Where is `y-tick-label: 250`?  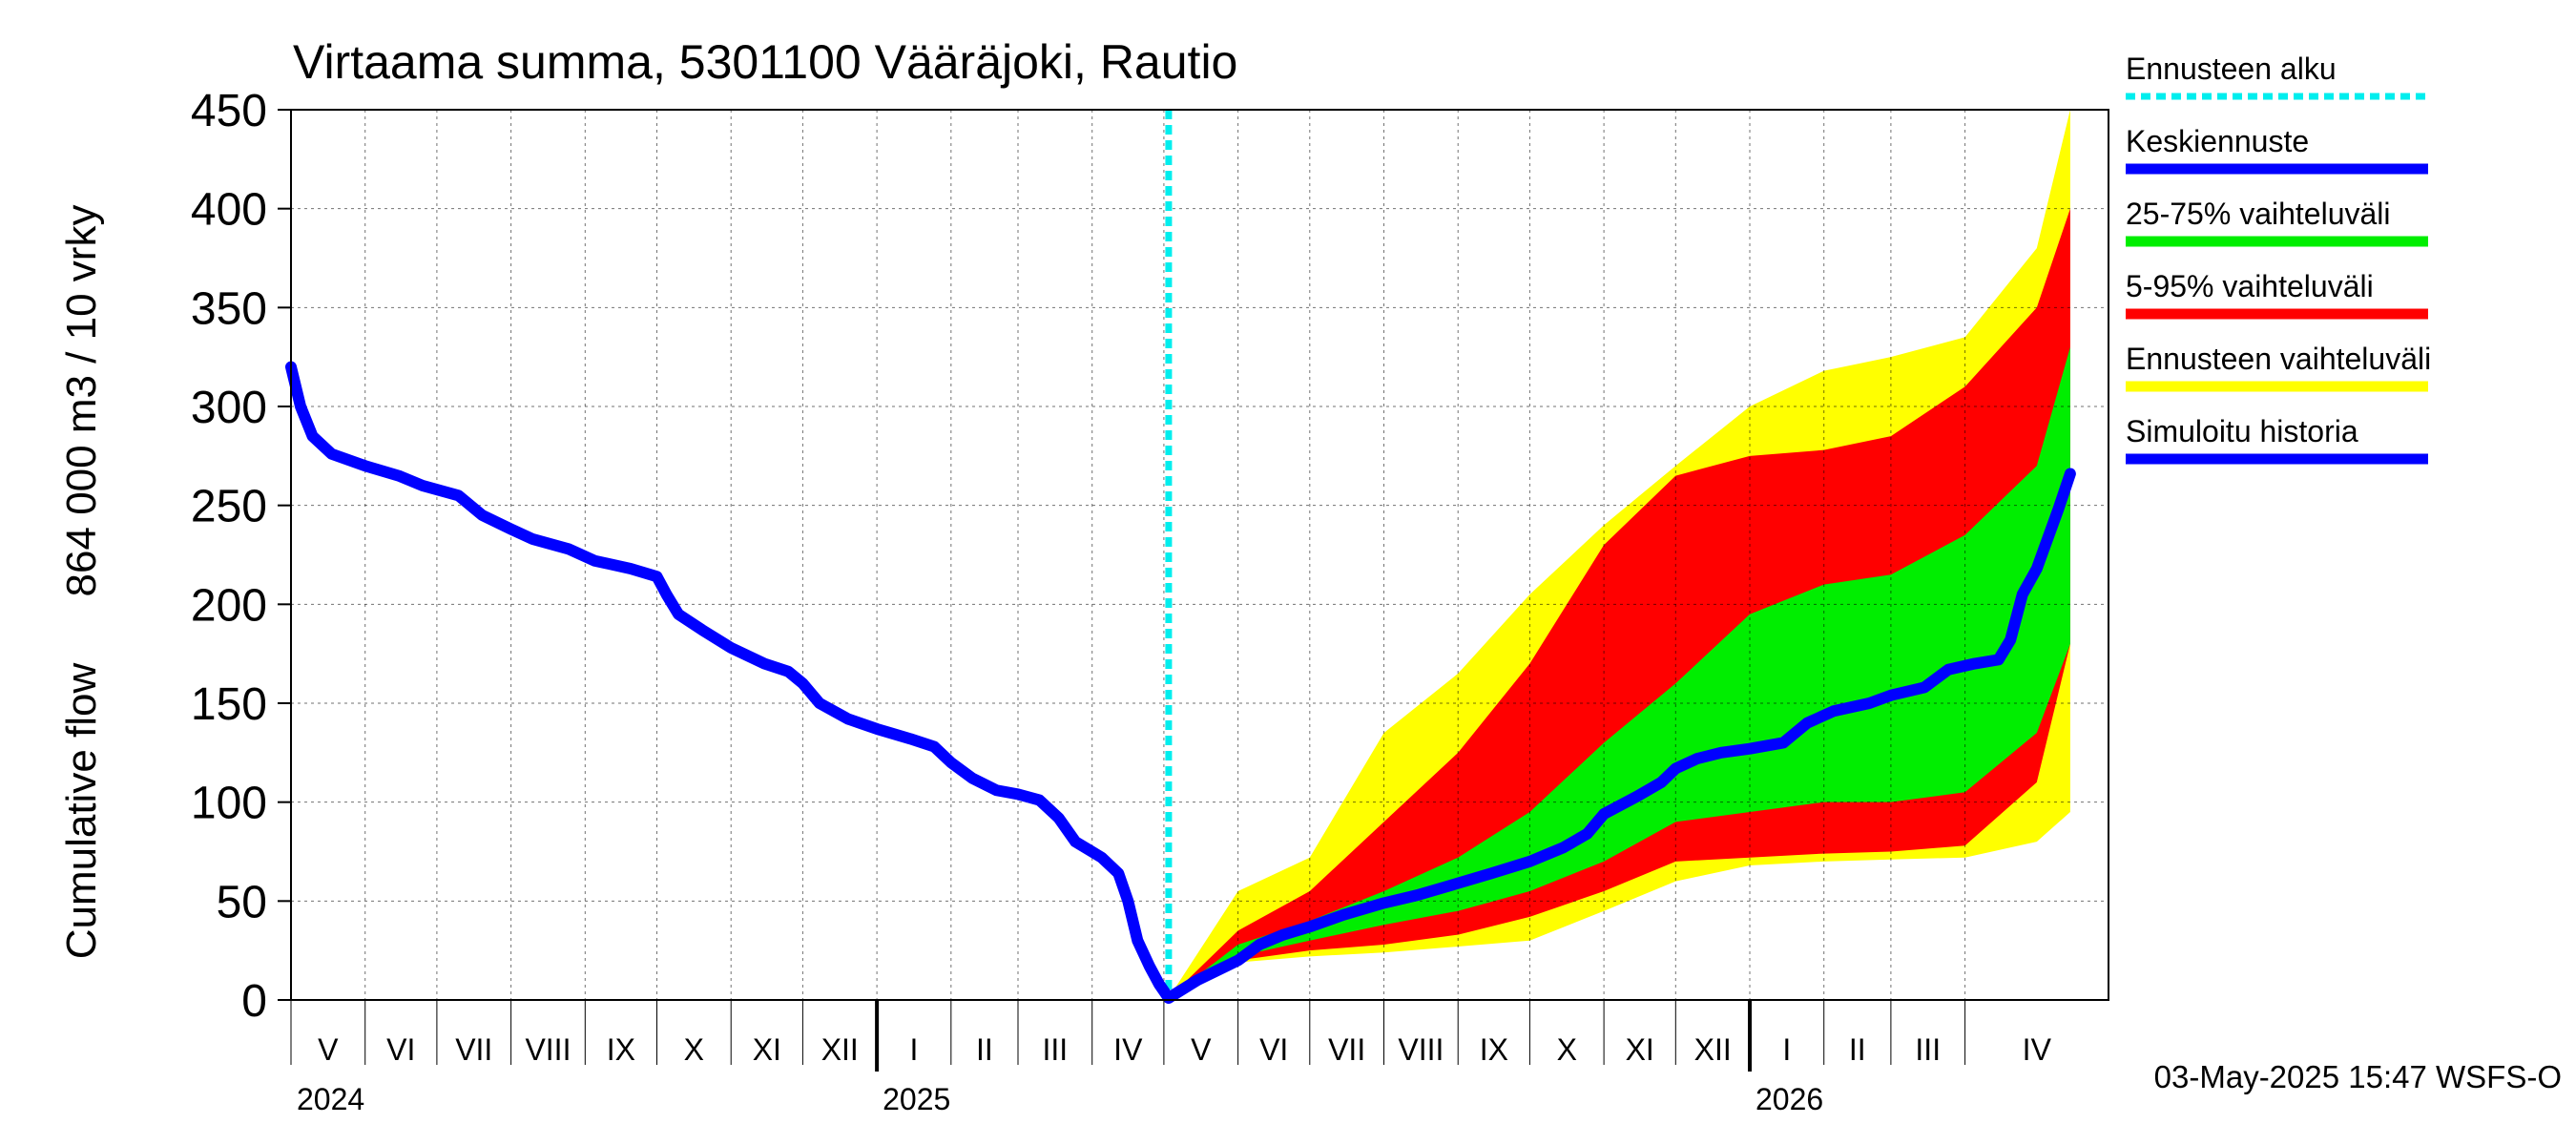
y-tick-label: 250 is located at coordinates (229, 507).